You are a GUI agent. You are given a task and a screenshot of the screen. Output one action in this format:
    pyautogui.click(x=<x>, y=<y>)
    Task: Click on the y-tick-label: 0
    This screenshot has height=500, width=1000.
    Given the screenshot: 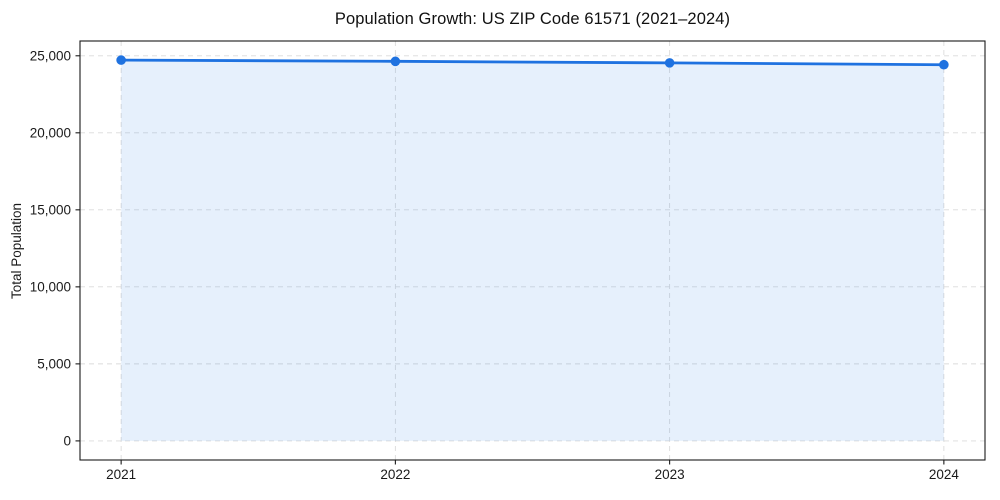 What is the action you would take?
    pyautogui.click(x=67, y=440)
    